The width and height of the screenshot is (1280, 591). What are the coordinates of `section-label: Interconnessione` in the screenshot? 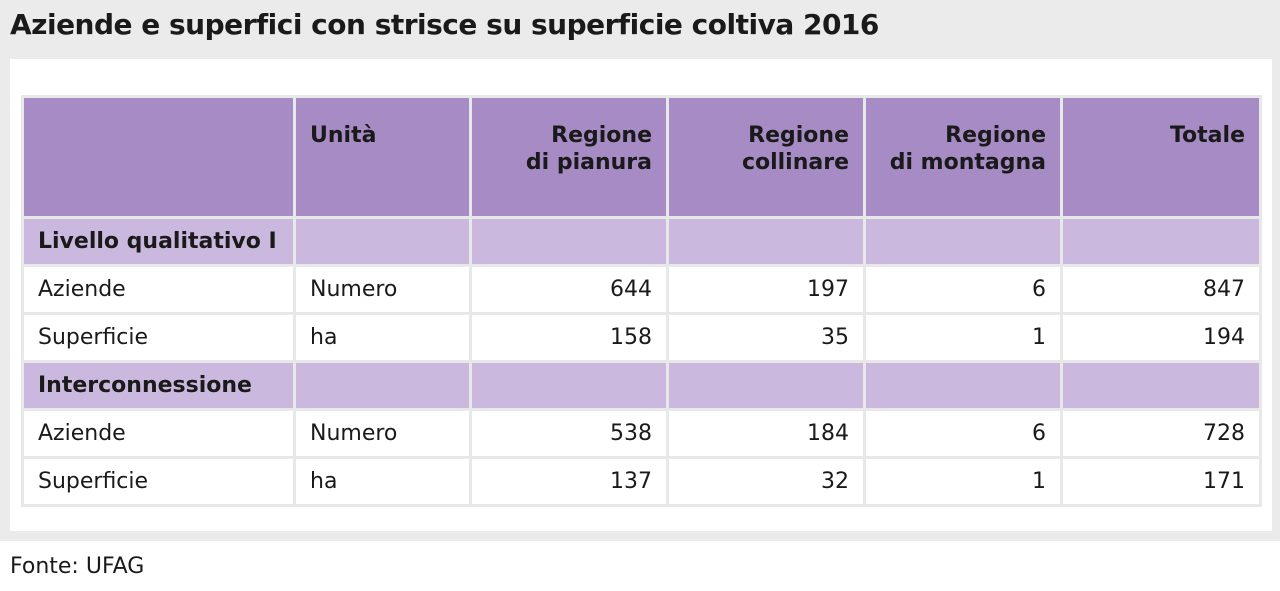 It's located at (158, 385).